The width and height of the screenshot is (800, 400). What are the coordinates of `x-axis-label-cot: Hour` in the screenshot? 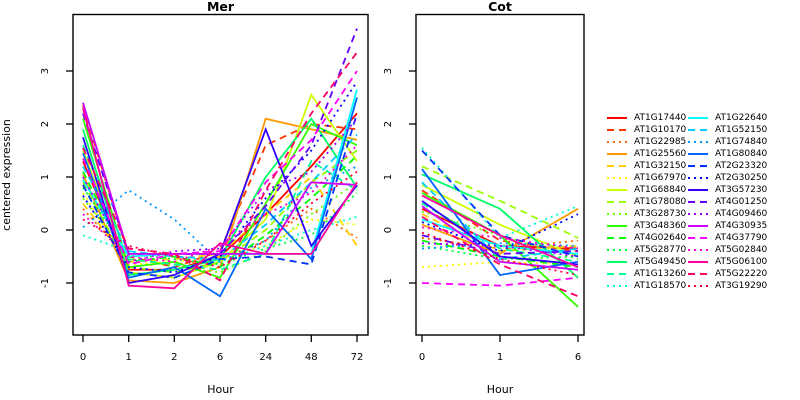 It's located at (500, 389).